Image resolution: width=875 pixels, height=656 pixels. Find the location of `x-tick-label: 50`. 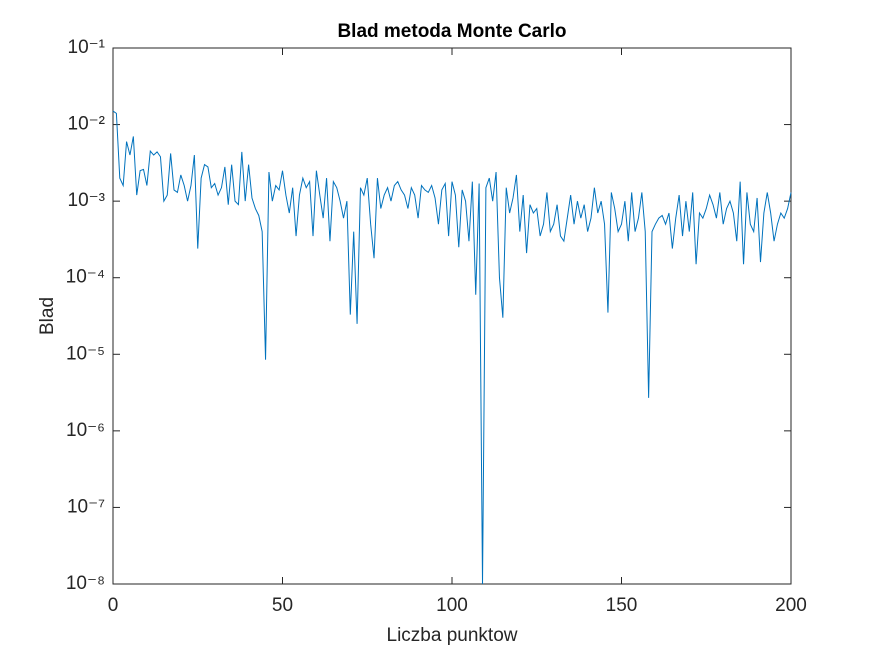

x-tick-label: 50 is located at coordinates (282, 605).